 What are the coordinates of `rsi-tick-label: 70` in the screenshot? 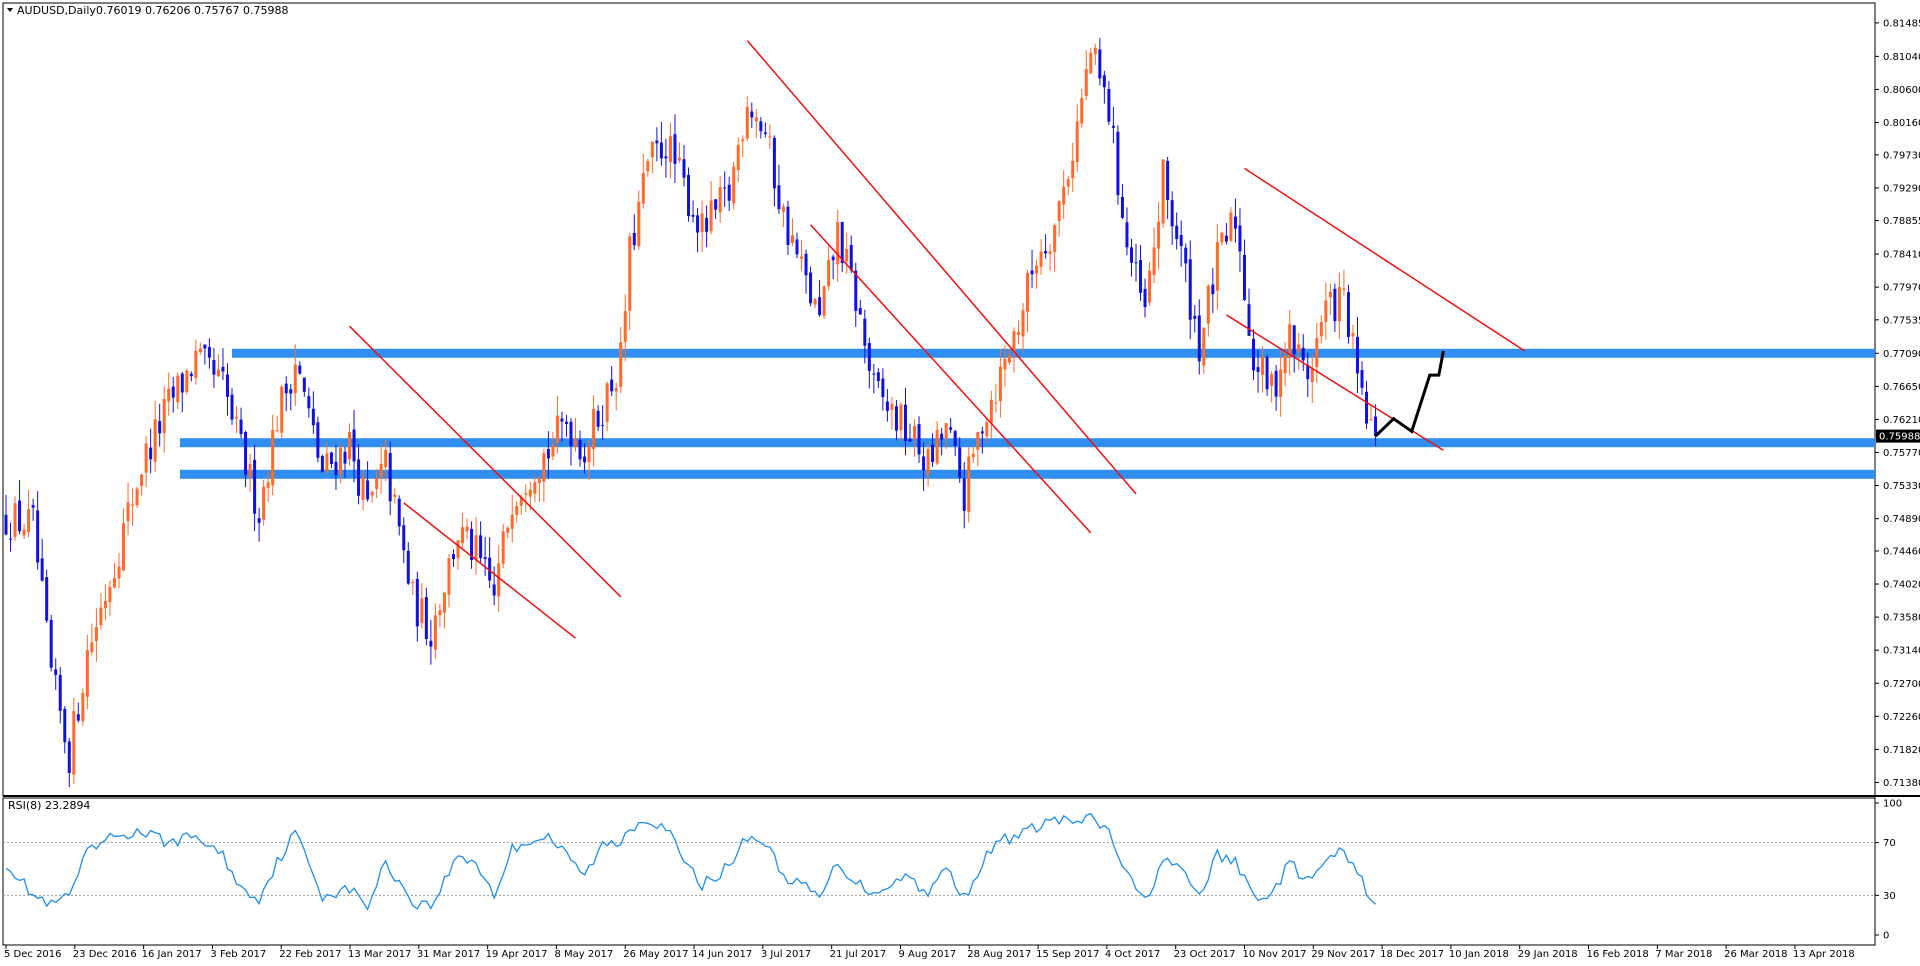 It's located at (1889, 843).